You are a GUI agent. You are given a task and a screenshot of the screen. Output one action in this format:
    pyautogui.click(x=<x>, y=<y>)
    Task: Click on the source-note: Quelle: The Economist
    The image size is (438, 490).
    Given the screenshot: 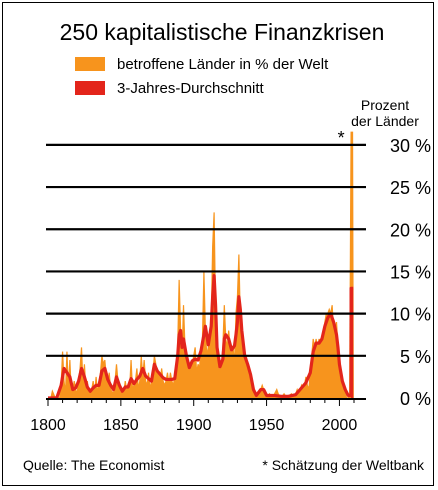 What is the action you would take?
    pyautogui.click(x=93, y=465)
    